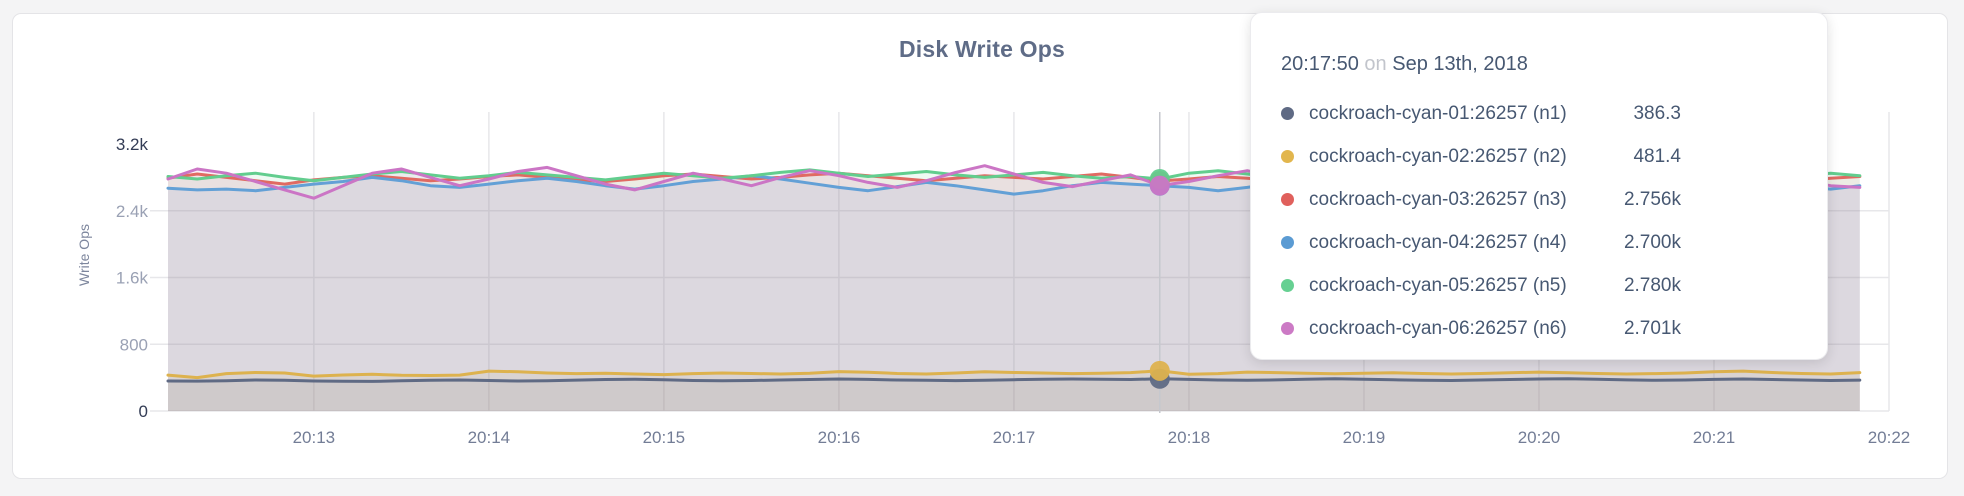 This screenshot has width=1964, height=496. What do you see at coordinates (1657, 156) in the screenshot?
I see `series-value: 481.4` at bounding box center [1657, 156].